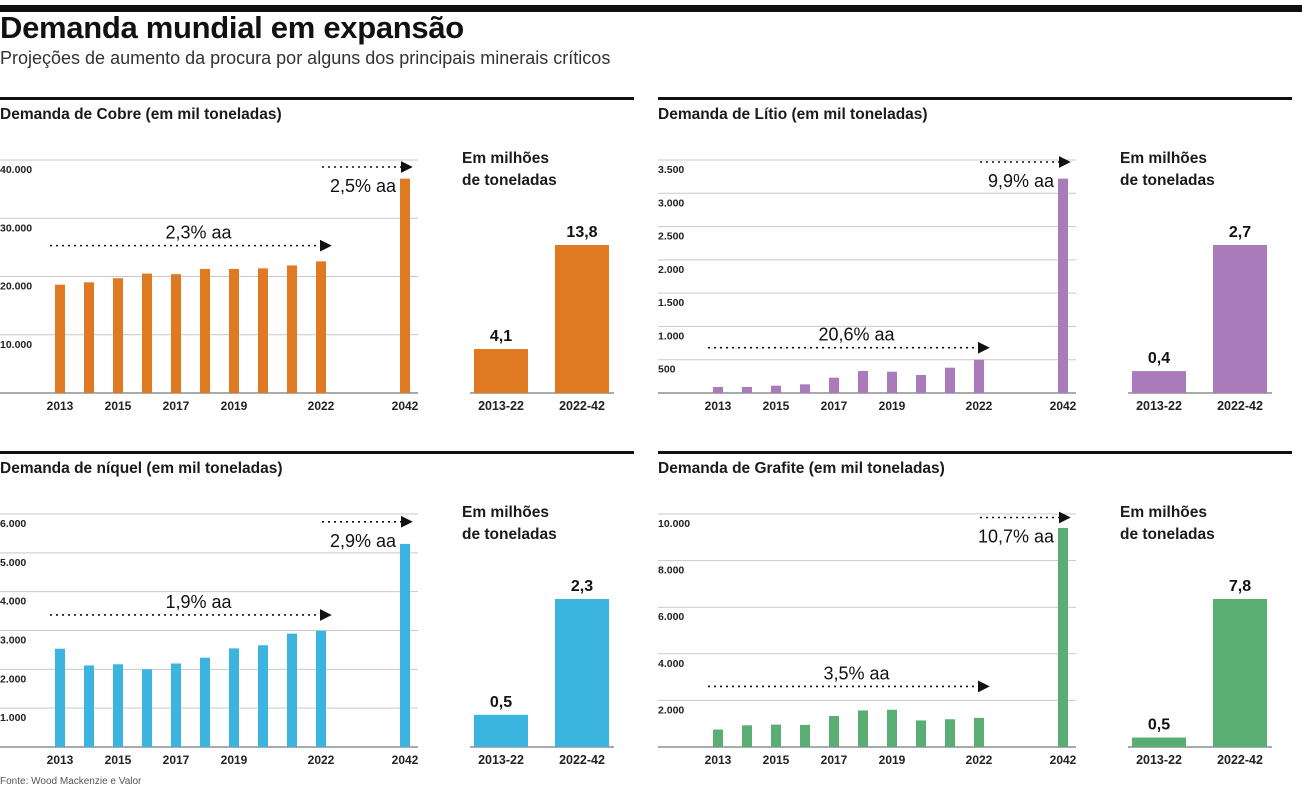  Describe the element at coordinates (1167, 524) in the screenshot. I see `unit-label: Em milhões de toneladas` at that location.